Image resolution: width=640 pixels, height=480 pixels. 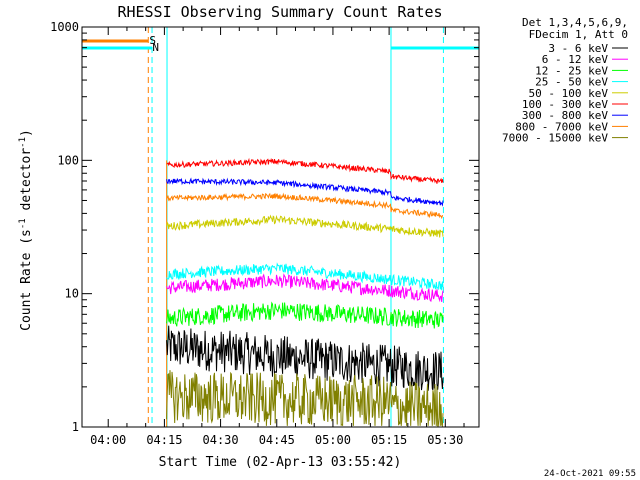 What do you see at coordinates (221, 440) in the screenshot?
I see `x-tick-label-2: 04:30` at bounding box center [221, 440].